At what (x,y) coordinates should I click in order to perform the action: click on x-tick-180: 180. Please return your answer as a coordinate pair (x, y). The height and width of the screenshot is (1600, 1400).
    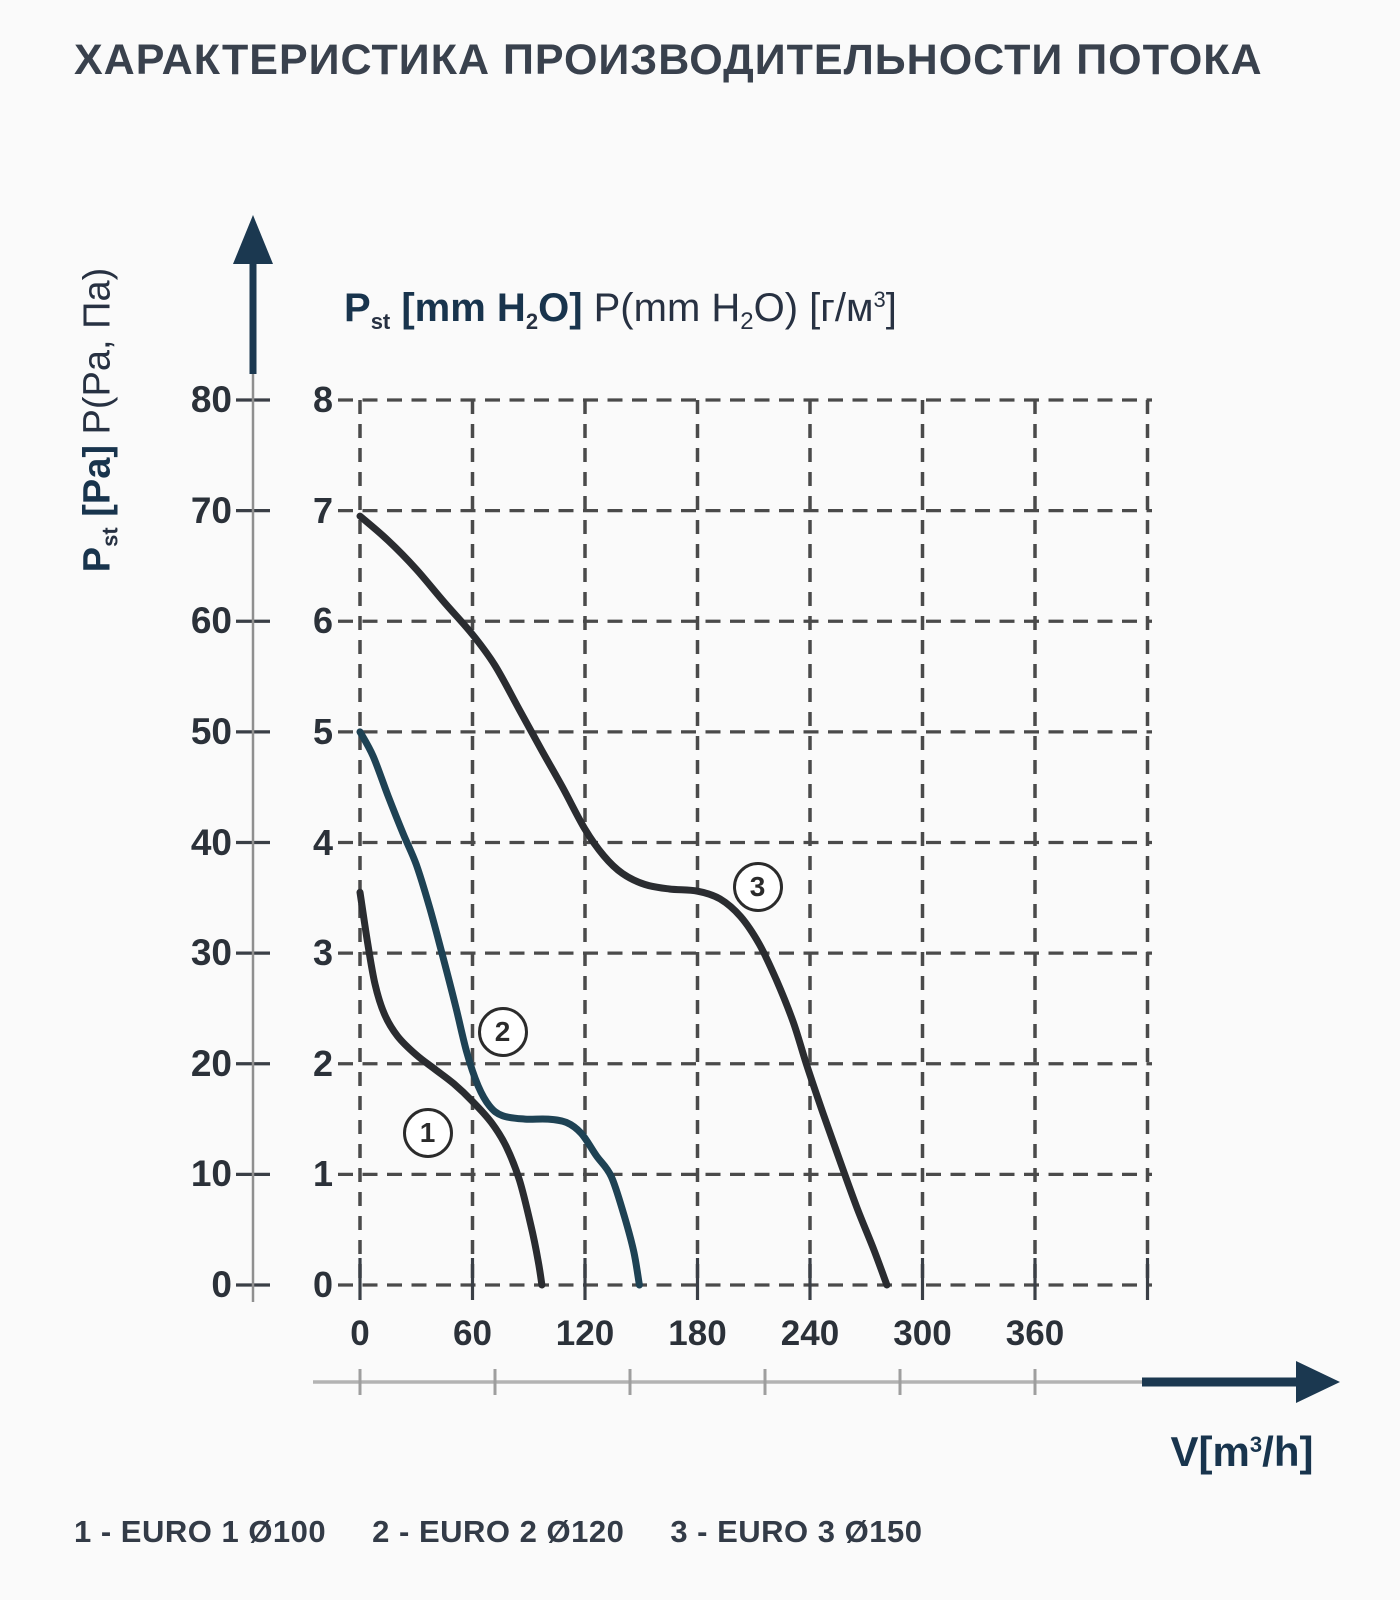
    Looking at the image, I should click on (697, 1333).